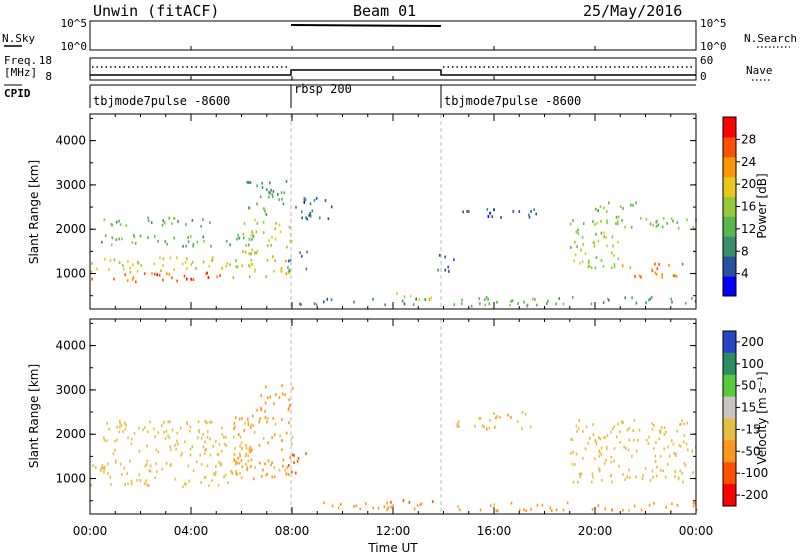 This screenshot has height=554, width=800. What do you see at coordinates (745, 274) in the screenshot?
I see `power-colorbar-tick: 4` at bounding box center [745, 274].